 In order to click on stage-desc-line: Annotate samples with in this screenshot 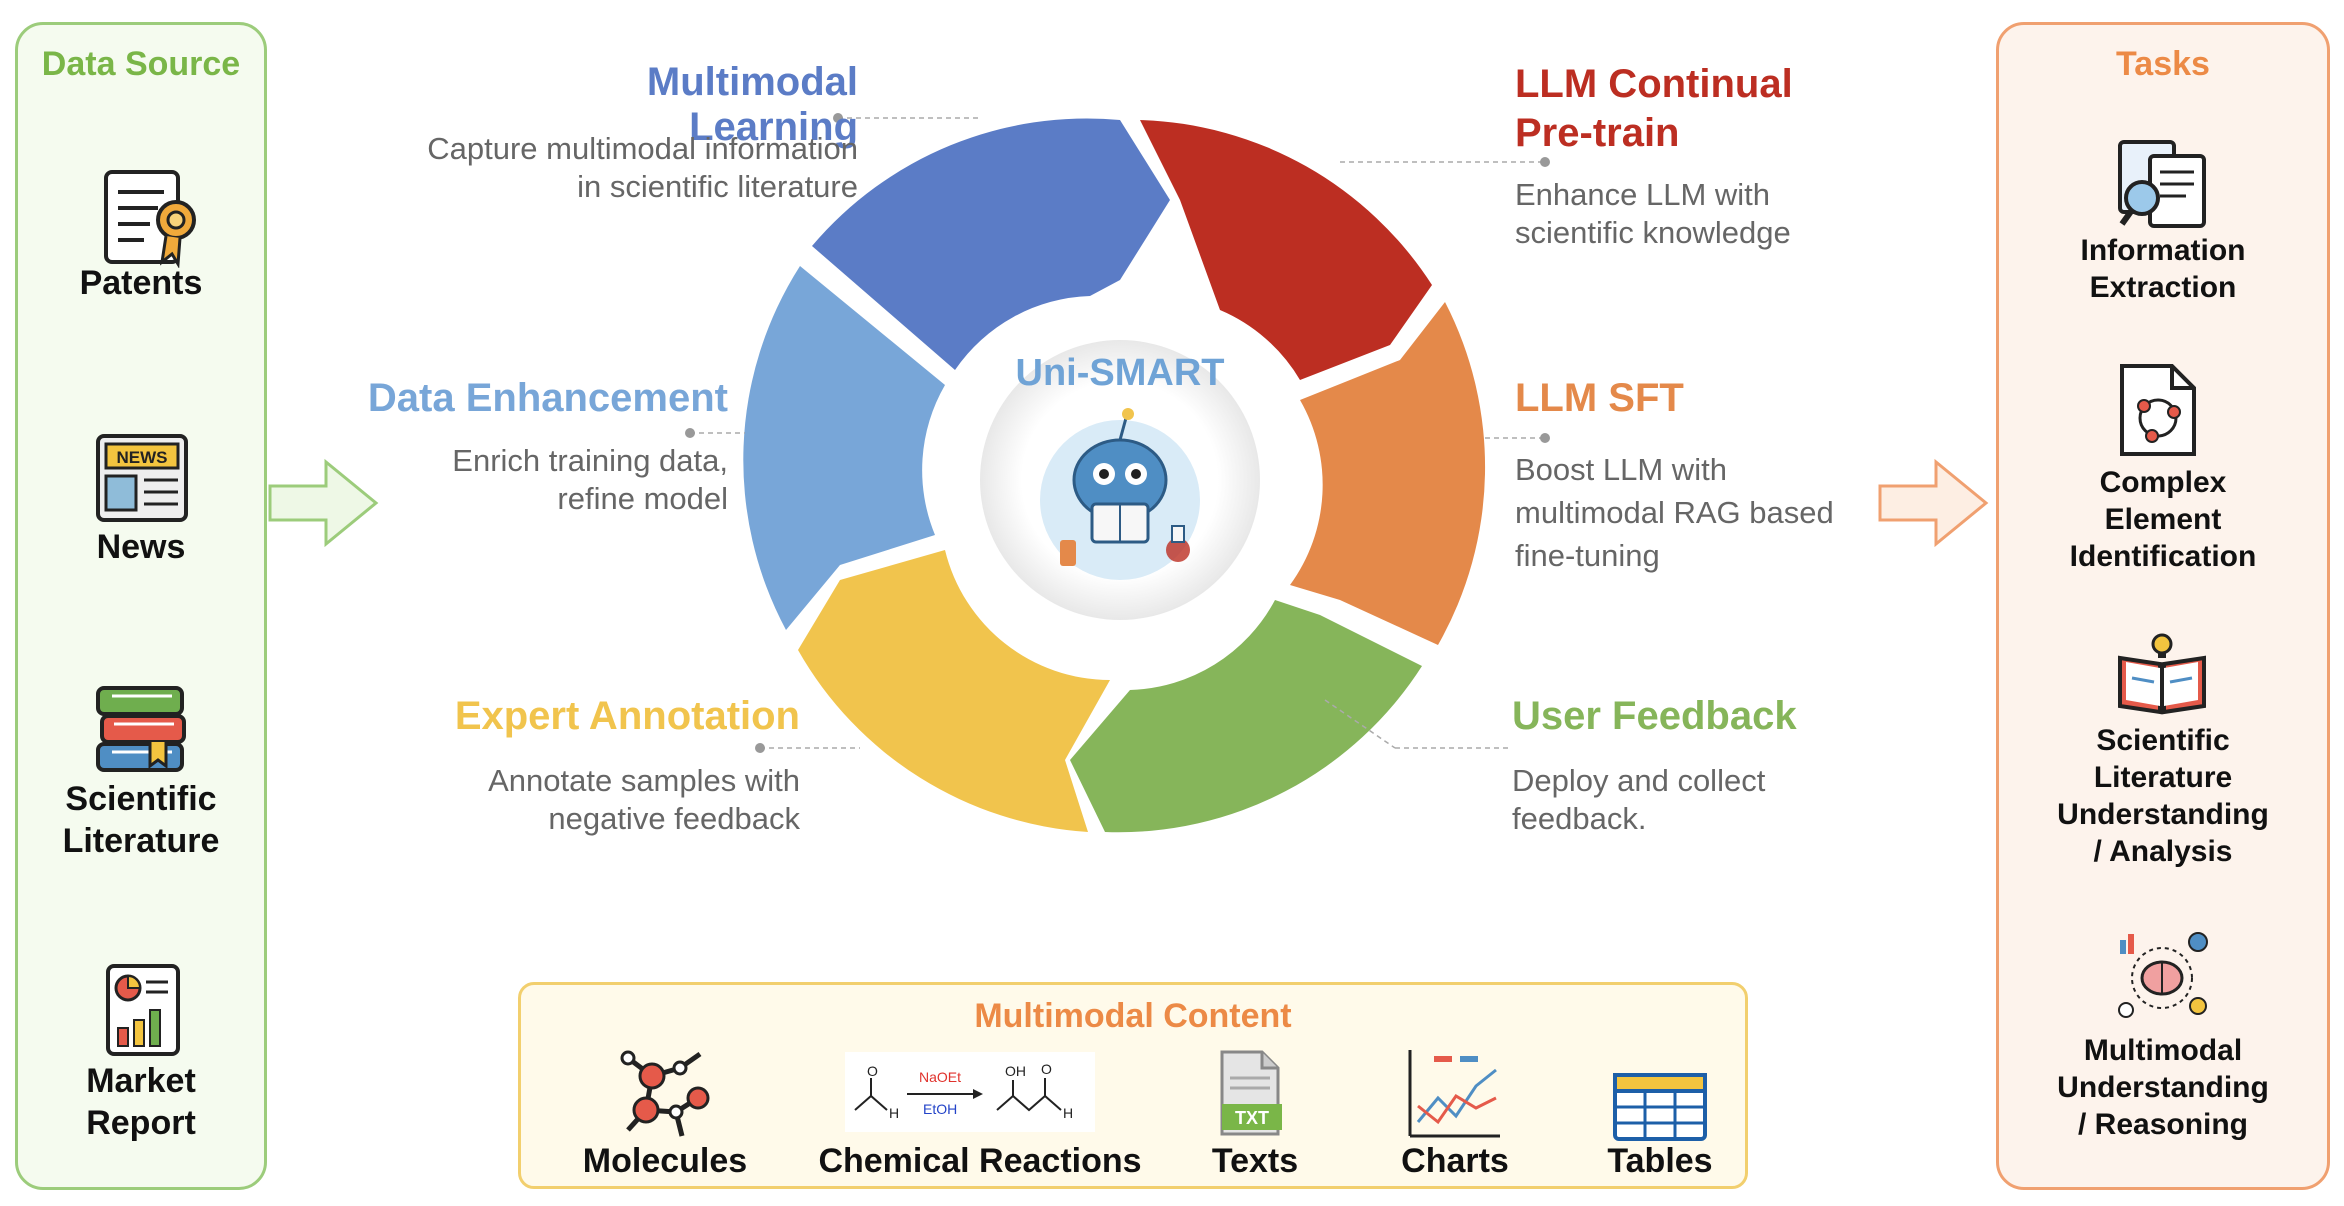, I will do `click(644, 780)`.